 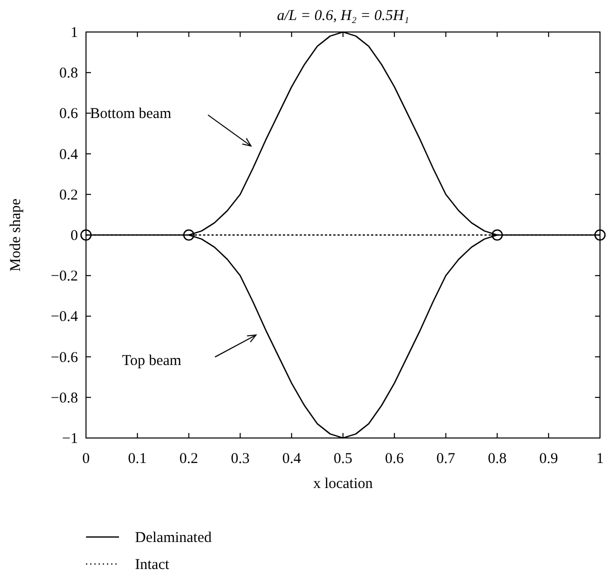 What do you see at coordinates (152, 361) in the screenshot?
I see `annotation: Top beam` at bounding box center [152, 361].